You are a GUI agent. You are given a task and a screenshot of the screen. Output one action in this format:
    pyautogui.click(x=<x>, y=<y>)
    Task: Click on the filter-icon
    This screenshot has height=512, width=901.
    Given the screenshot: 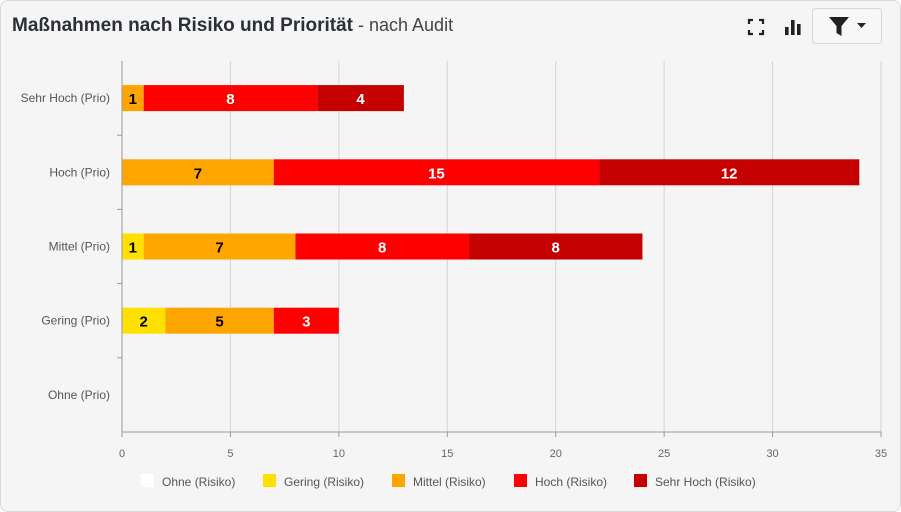 What is the action you would take?
    pyautogui.click(x=838, y=26)
    